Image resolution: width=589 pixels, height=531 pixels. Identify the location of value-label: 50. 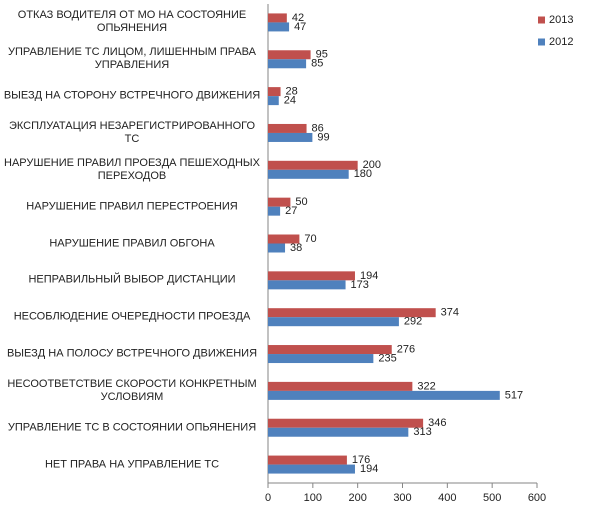
(301, 202).